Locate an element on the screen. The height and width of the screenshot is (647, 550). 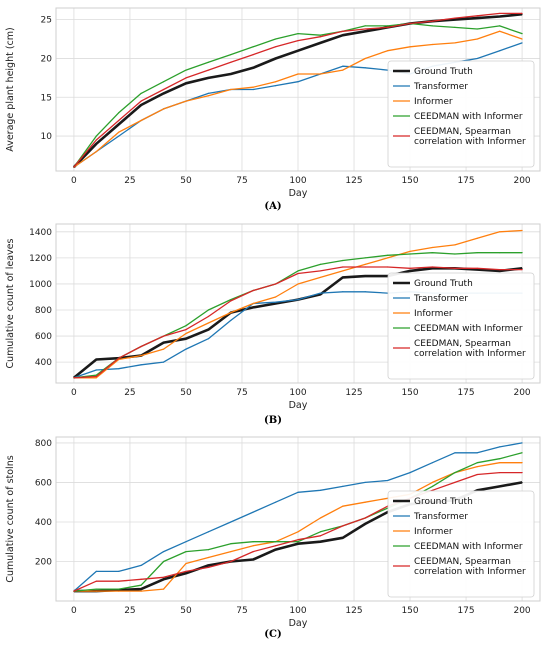
y-axis-label: Cumulative count of stolns is located at coordinates (10, 518).